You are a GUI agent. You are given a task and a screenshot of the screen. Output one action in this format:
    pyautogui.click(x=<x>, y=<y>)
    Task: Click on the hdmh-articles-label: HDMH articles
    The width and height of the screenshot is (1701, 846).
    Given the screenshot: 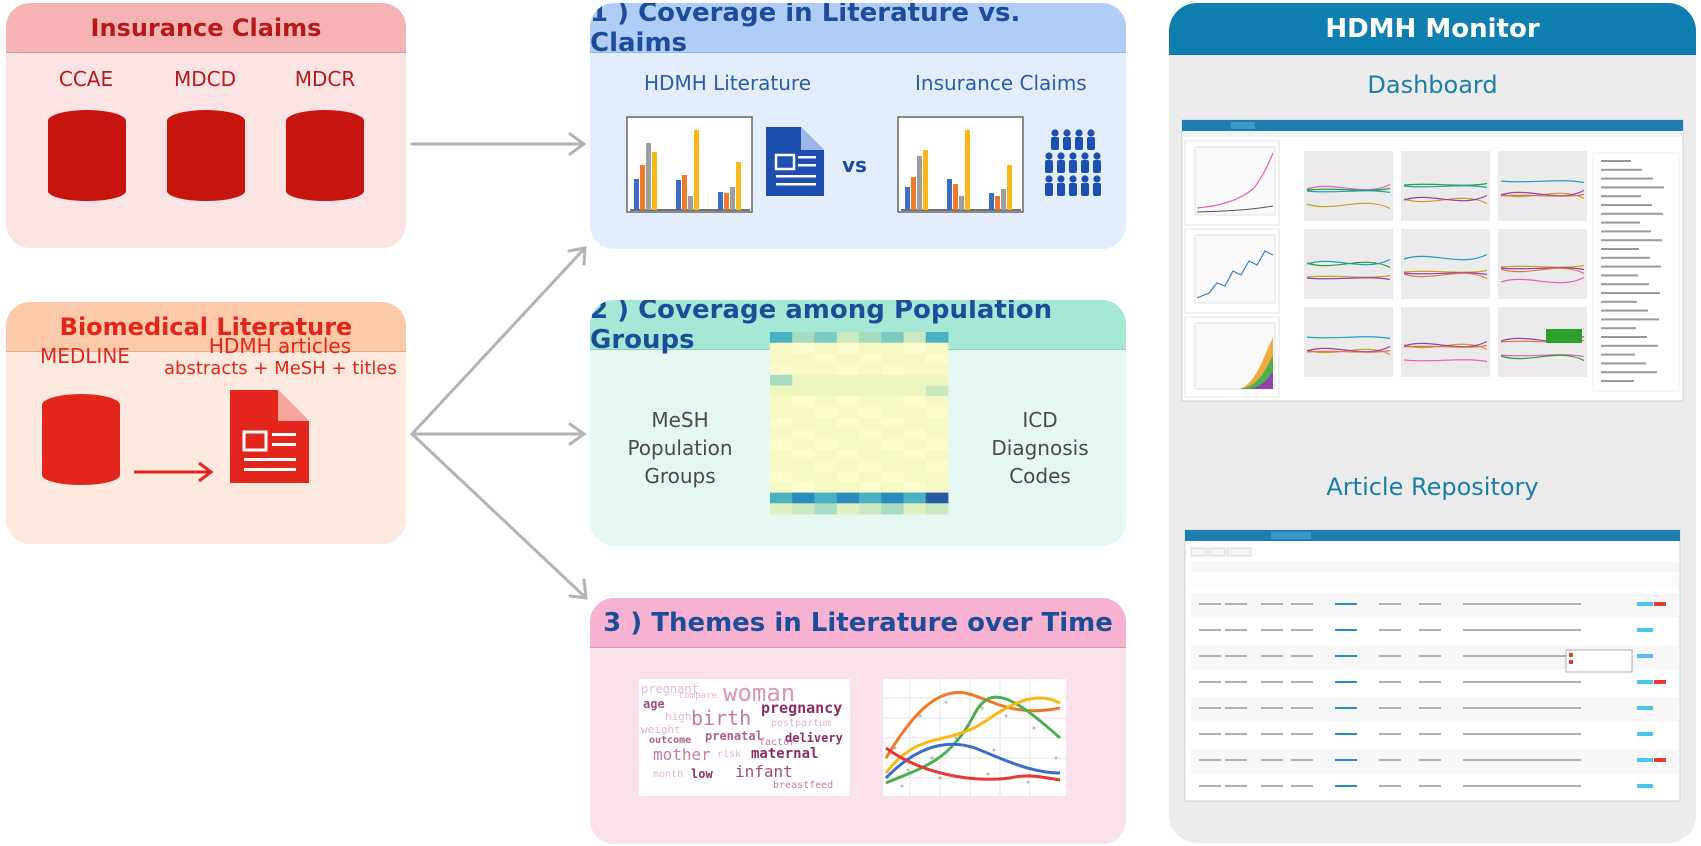 What is the action you would take?
    pyautogui.click(x=280, y=346)
    